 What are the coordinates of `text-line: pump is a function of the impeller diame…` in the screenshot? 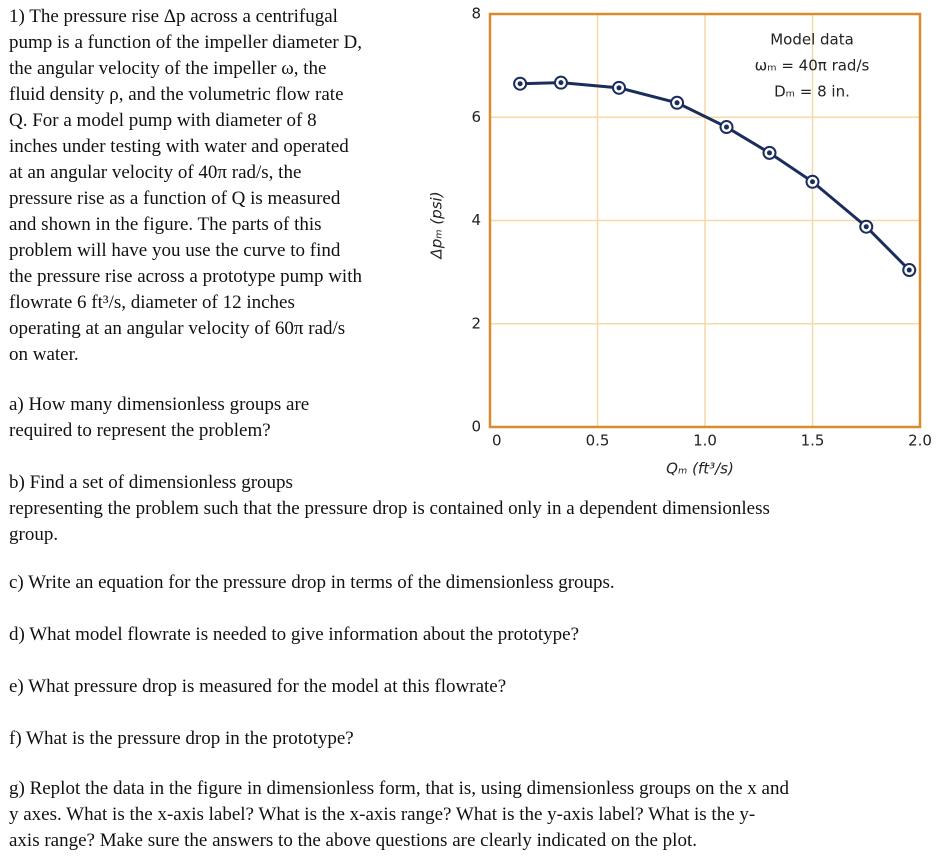 It's located at (185, 42).